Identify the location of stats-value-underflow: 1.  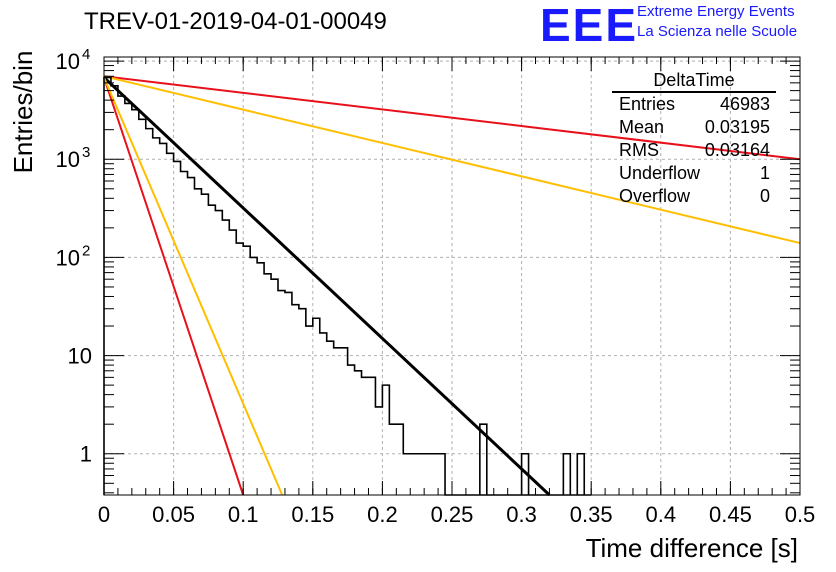
(765, 173).